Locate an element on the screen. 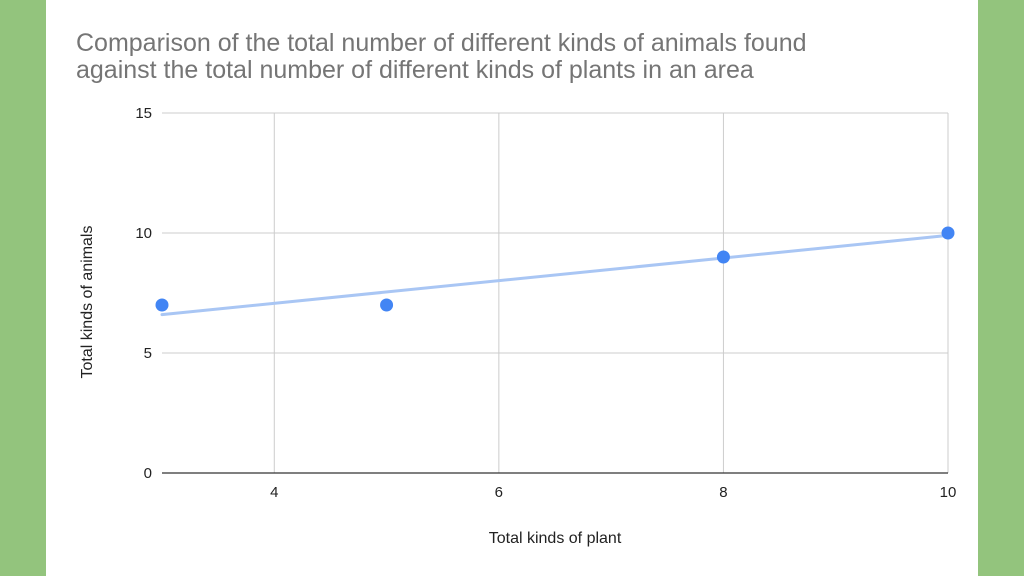 This screenshot has width=1024, height=576. y-tick-label-15: 15 is located at coordinates (143, 113).